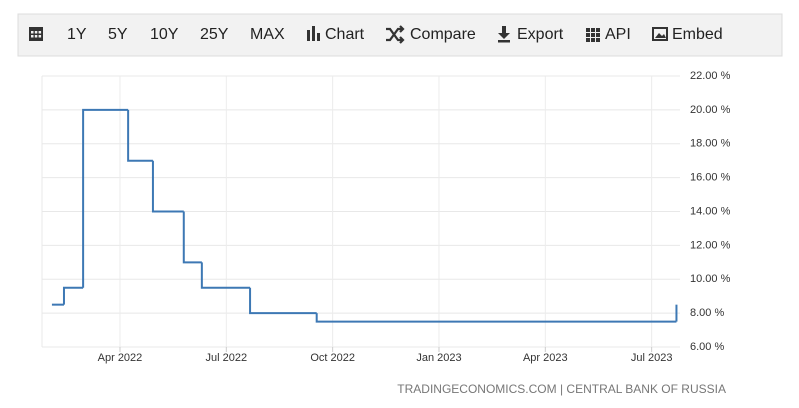  What do you see at coordinates (540, 34) in the screenshot?
I see `toolbar-button: Export` at bounding box center [540, 34].